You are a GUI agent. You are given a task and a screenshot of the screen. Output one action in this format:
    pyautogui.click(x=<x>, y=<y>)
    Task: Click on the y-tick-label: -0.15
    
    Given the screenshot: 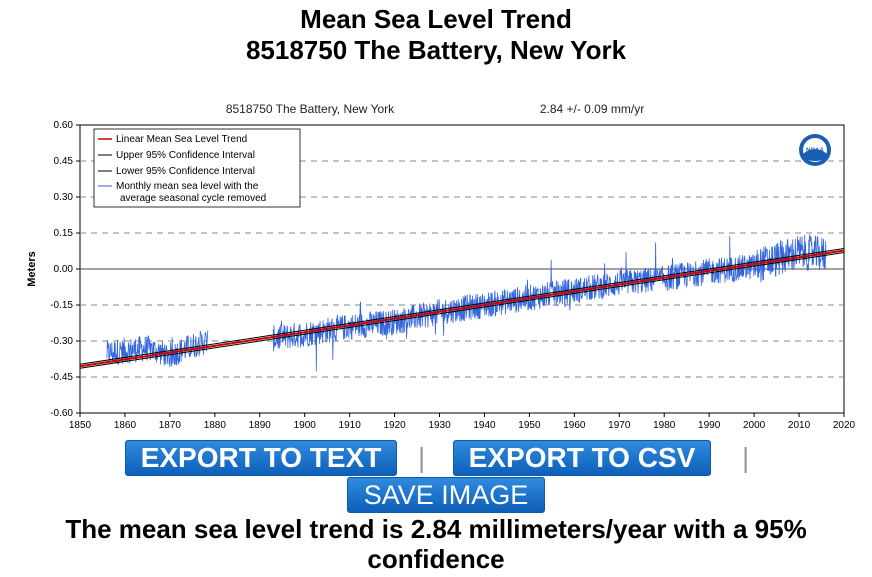 What is the action you would take?
    pyautogui.click(x=61, y=305)
    